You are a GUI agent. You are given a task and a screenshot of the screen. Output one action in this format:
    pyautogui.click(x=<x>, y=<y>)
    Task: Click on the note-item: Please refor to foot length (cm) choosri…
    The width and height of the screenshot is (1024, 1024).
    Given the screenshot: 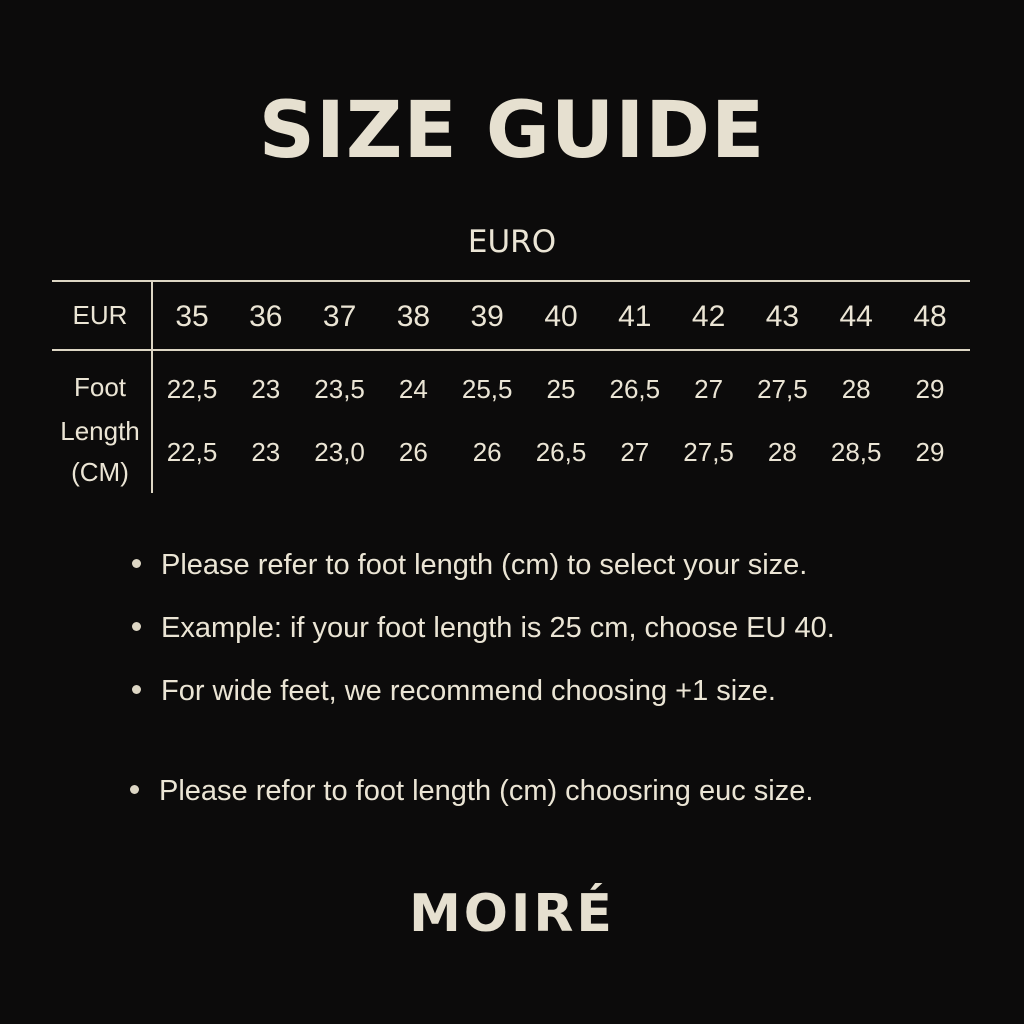 What is the action you would take?
    pyautogui.click(x=471, y=791)
    